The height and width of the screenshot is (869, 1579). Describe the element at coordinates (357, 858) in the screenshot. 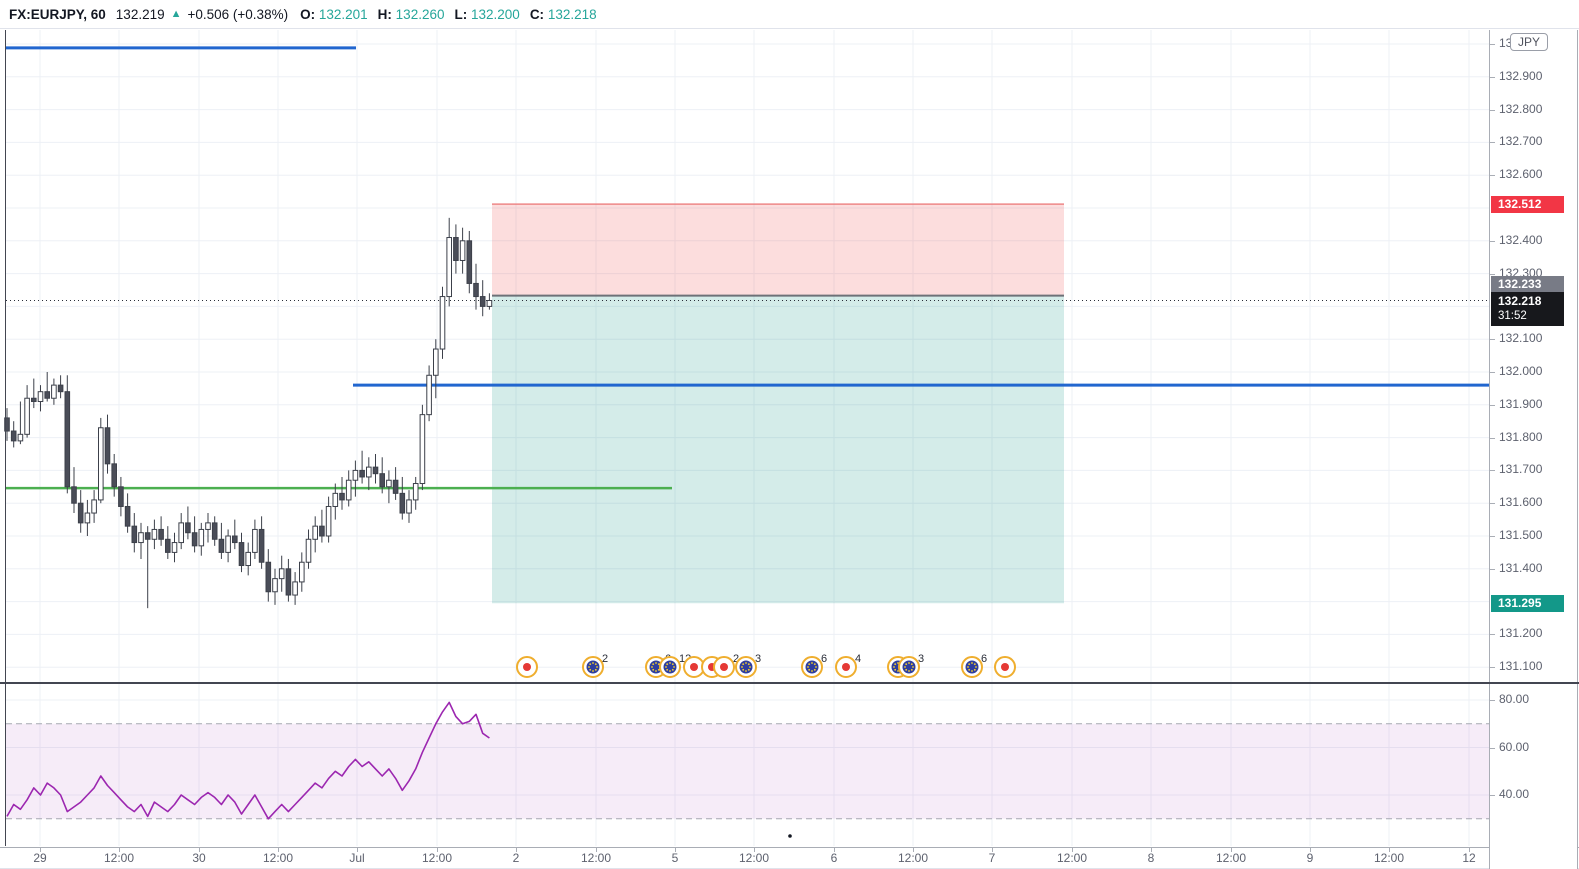

I see `time-axis-label: Jul` at that location.